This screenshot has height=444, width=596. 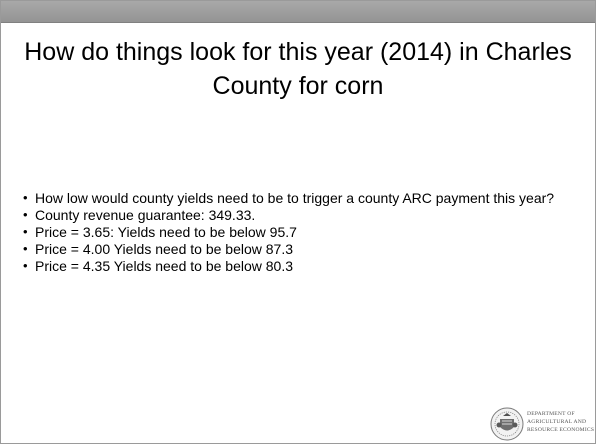 What do you see at coordinates (551, 414) in the screenshot?
I see `department-name-line: DEPARTMENT OF` at bounding box center [551, 414].